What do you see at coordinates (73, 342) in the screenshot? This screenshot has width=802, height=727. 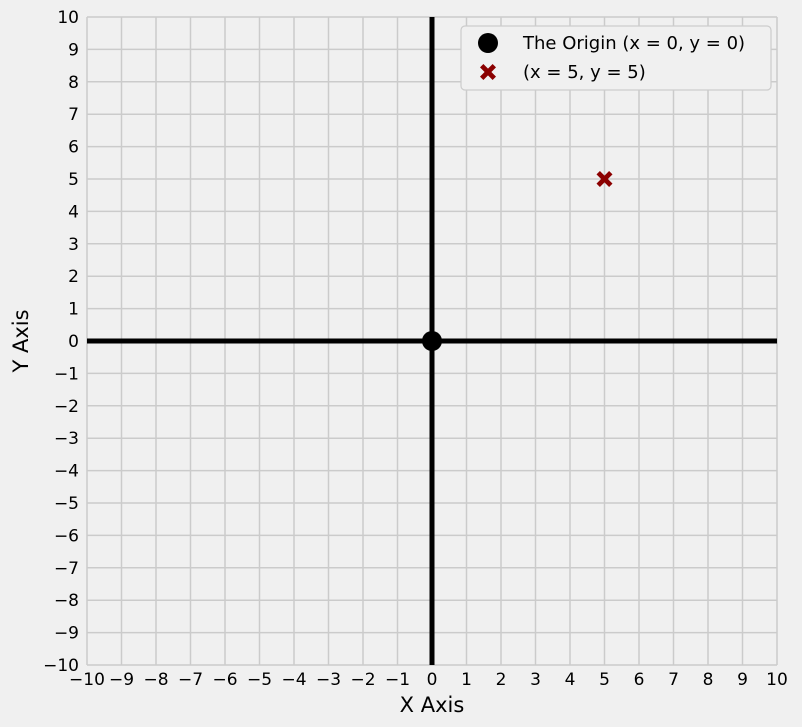 I see `y-tick-label: 0` at bounding box center [73, 342].